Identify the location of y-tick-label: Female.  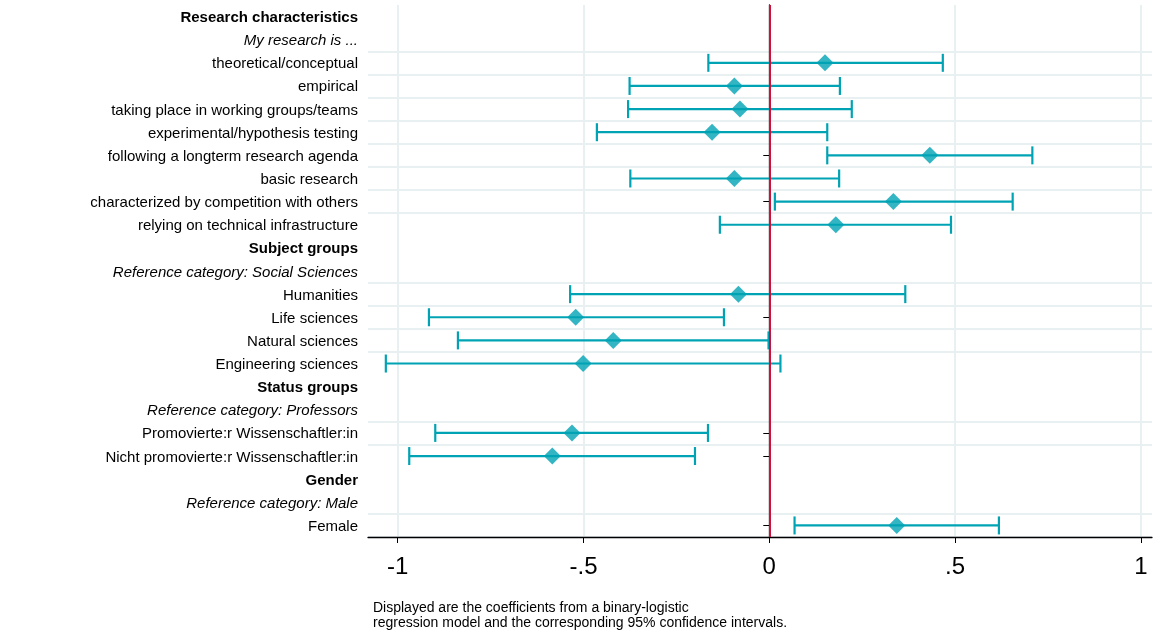
(332, 525).